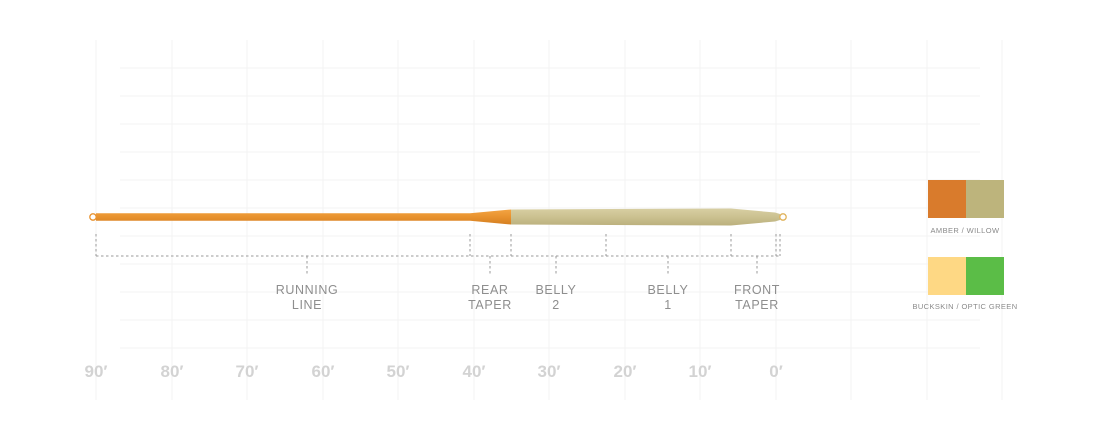 Image resolution: width=1100 pixels, height=437 pixels. Describe the element at coordinates (964, 306) in the screenshot. I see `buckskin-optic-green-label: BUCKSKIN / OPTIC GREEN` at that location.